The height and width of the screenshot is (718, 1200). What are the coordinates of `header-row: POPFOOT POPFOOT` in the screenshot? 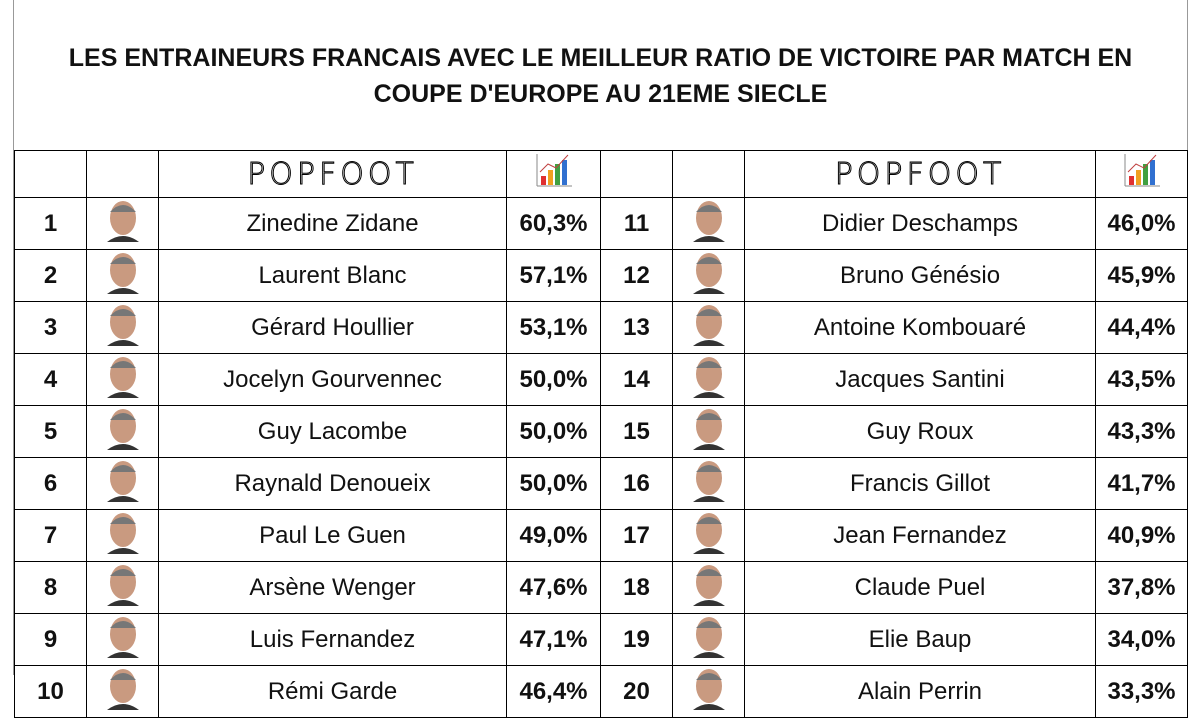 It's located at (601, 174).